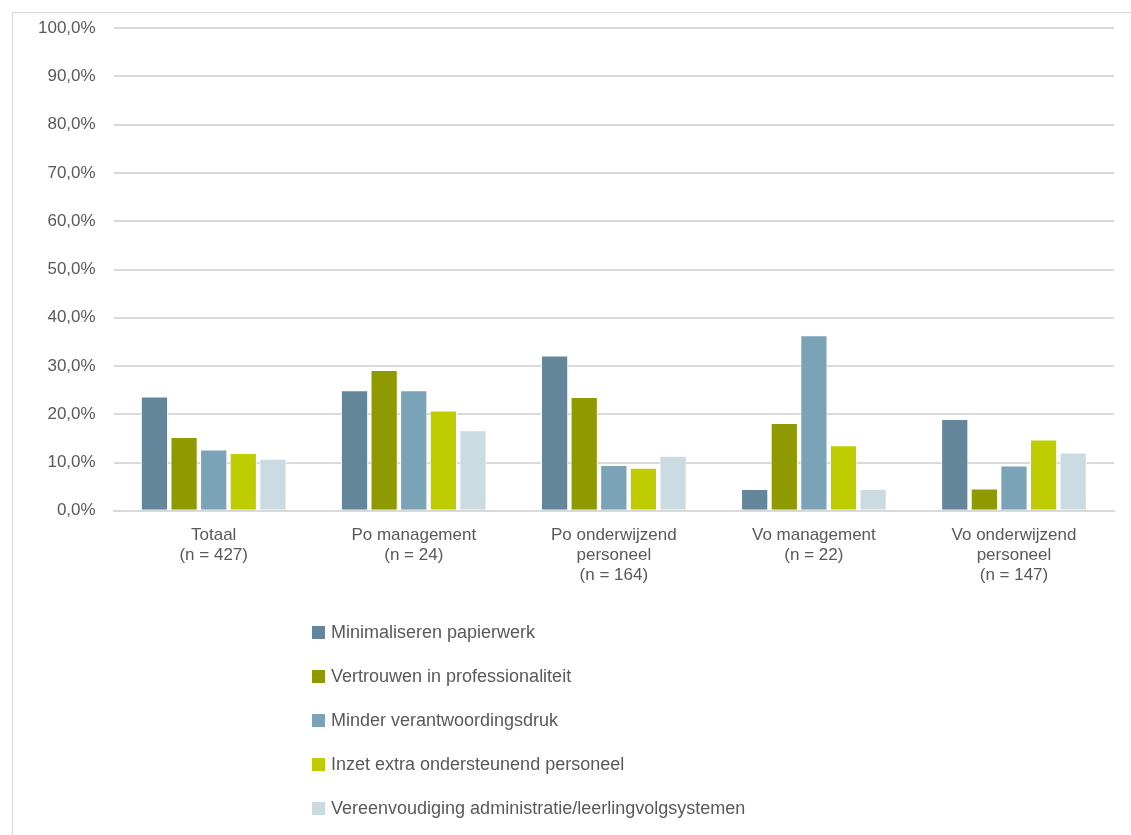 Image resolution: width=1131 pixels, height=835 pixels. I want to click on y-tick-label: 70,0%, so click(71, 172).